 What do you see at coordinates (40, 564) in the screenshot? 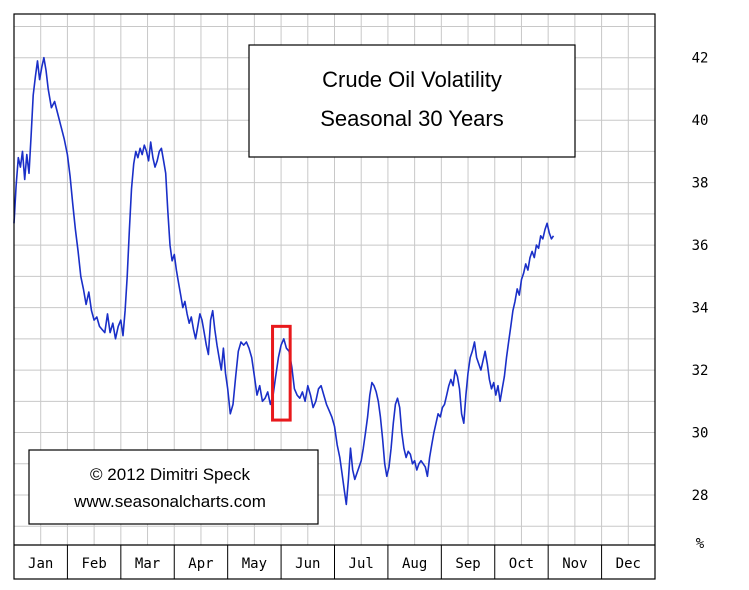
I see `month-label-jan: Jan` at bounding box center [40, 564].